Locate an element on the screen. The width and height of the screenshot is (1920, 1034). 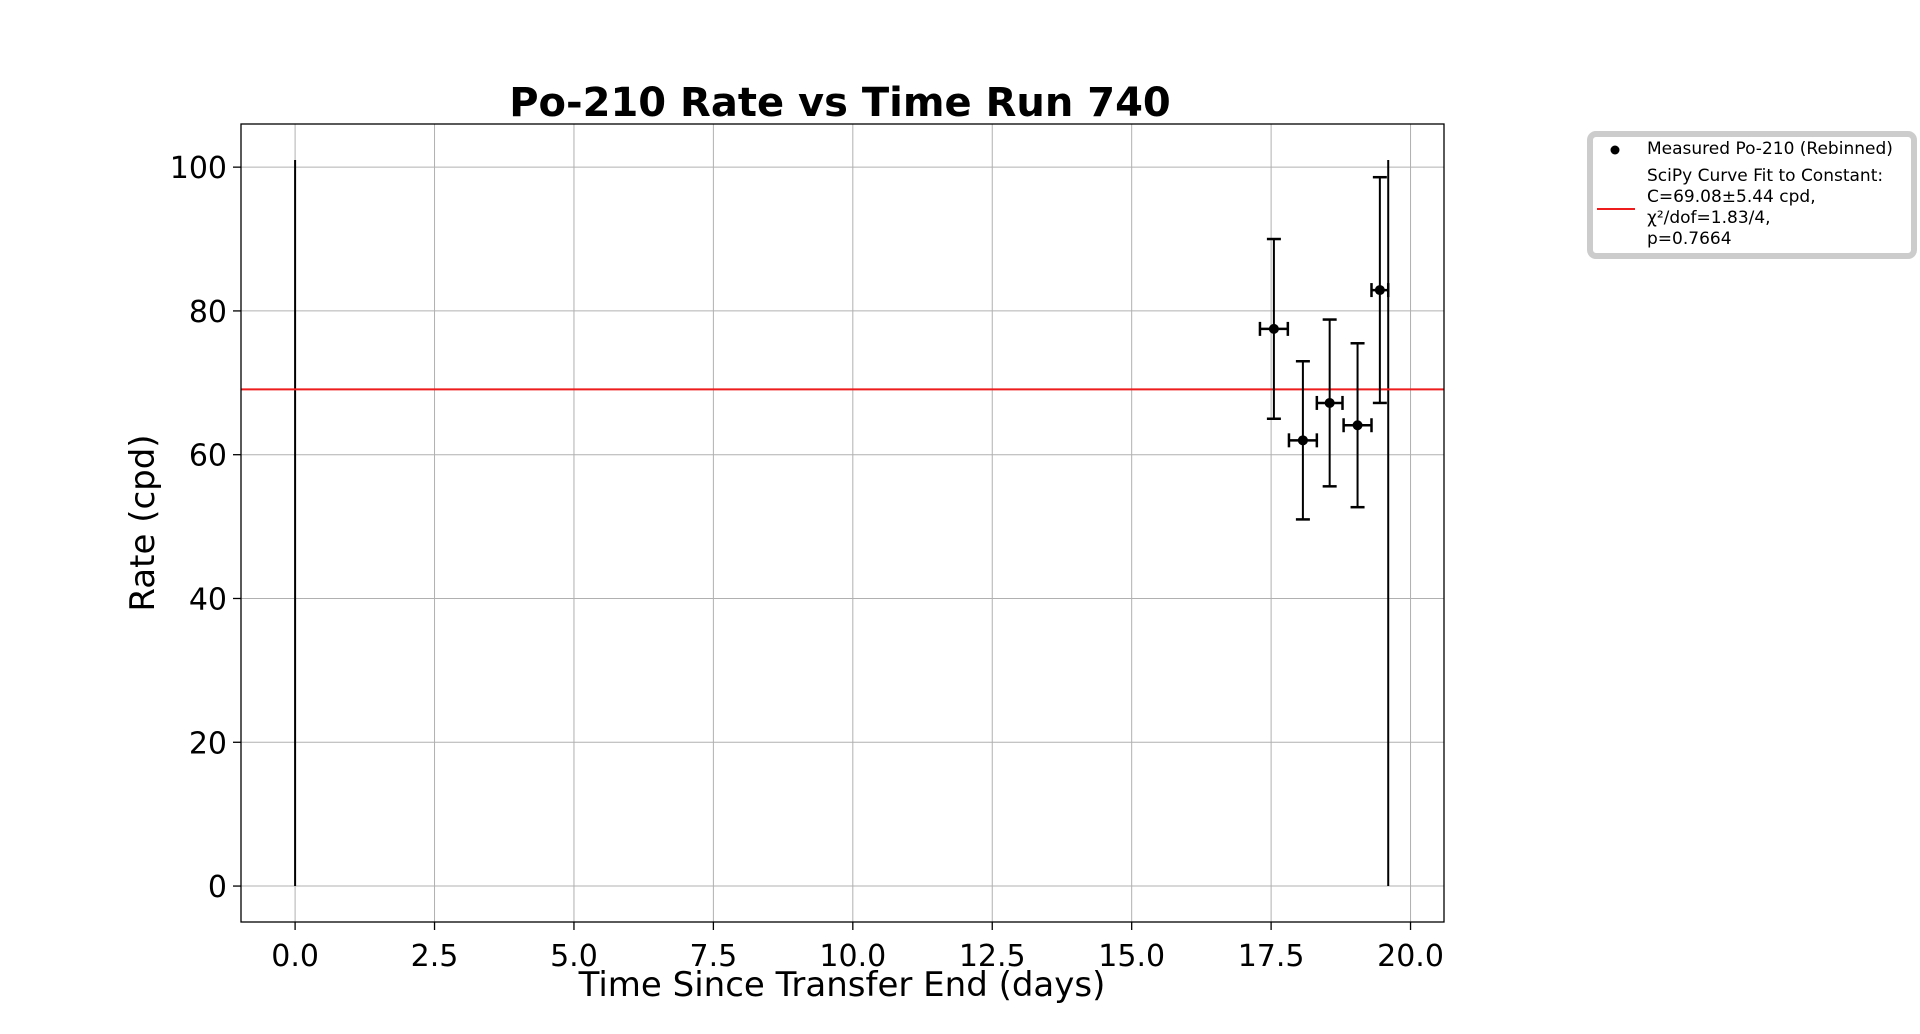
legend-label-fit-line3: χ²/dof=1.83/4, is located at coordinates (1709, 218).